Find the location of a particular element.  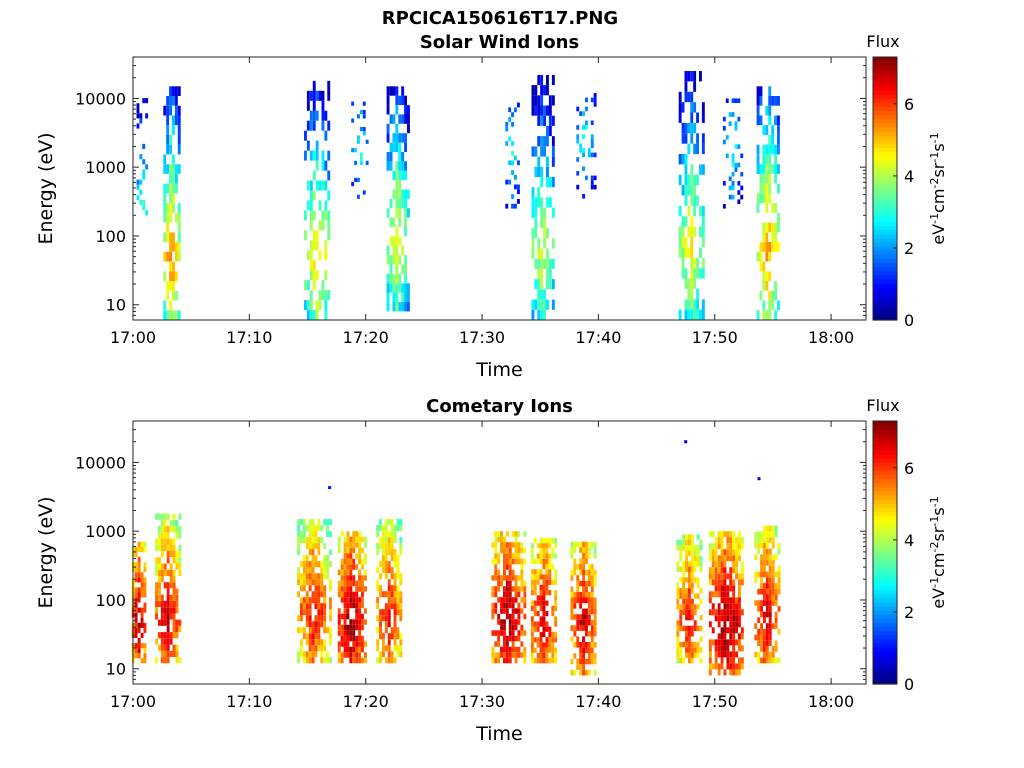

y-axis-label: Energy (eV) is located at coordinates (46, 188).